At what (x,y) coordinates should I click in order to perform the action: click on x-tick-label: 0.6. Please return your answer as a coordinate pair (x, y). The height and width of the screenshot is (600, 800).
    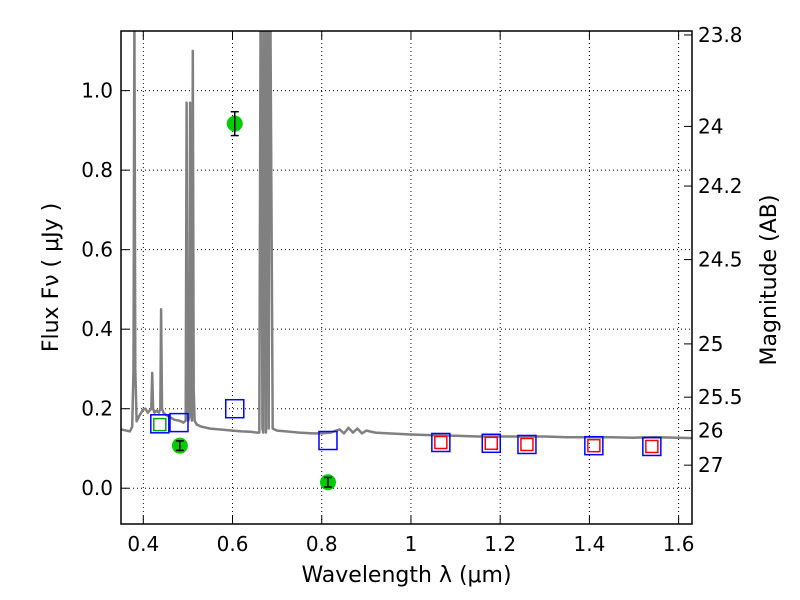
    Looking at the image, I should click on (233, 544).